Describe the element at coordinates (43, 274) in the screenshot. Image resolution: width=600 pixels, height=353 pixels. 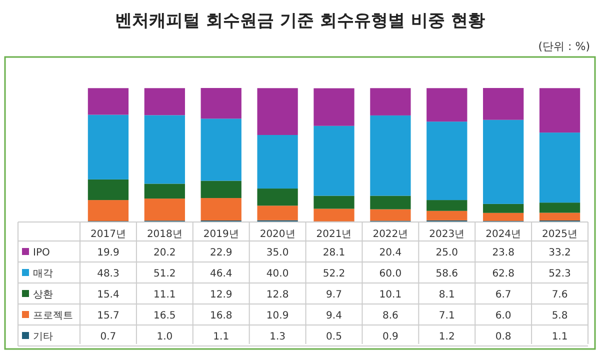
I see `legend-label: 매각` at that location.